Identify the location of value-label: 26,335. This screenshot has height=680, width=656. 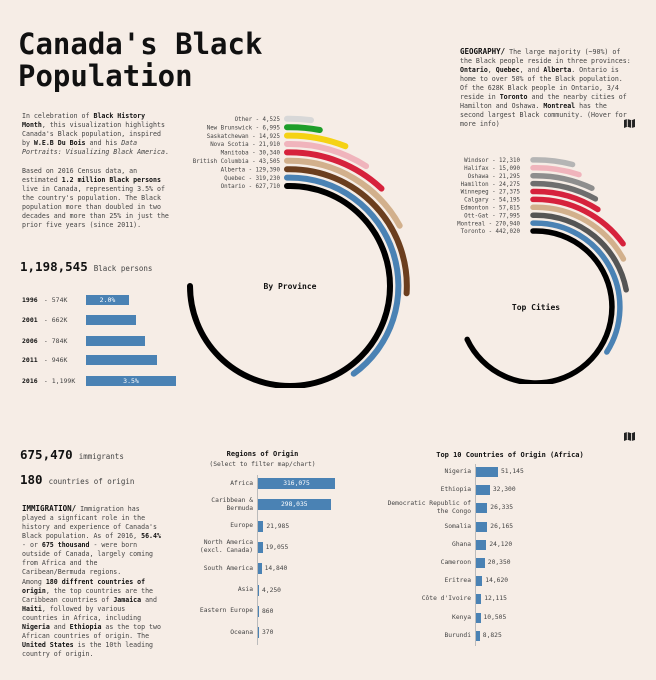
(502, 508).